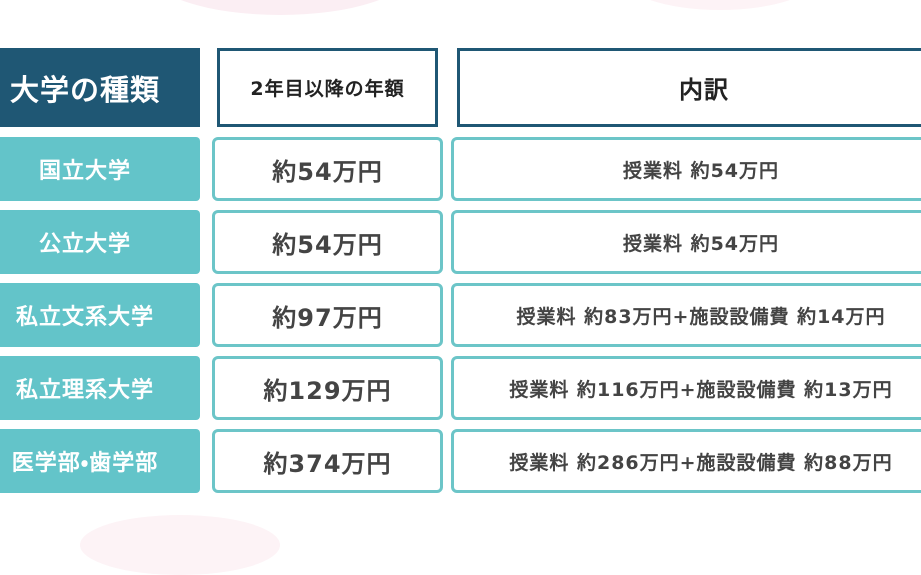 This screenshot has width=921, height=575. What do you see at coordinates (327, 461) in the screenshot?
I see `table-cell: 約374万円` at bounding box center [327, 461].